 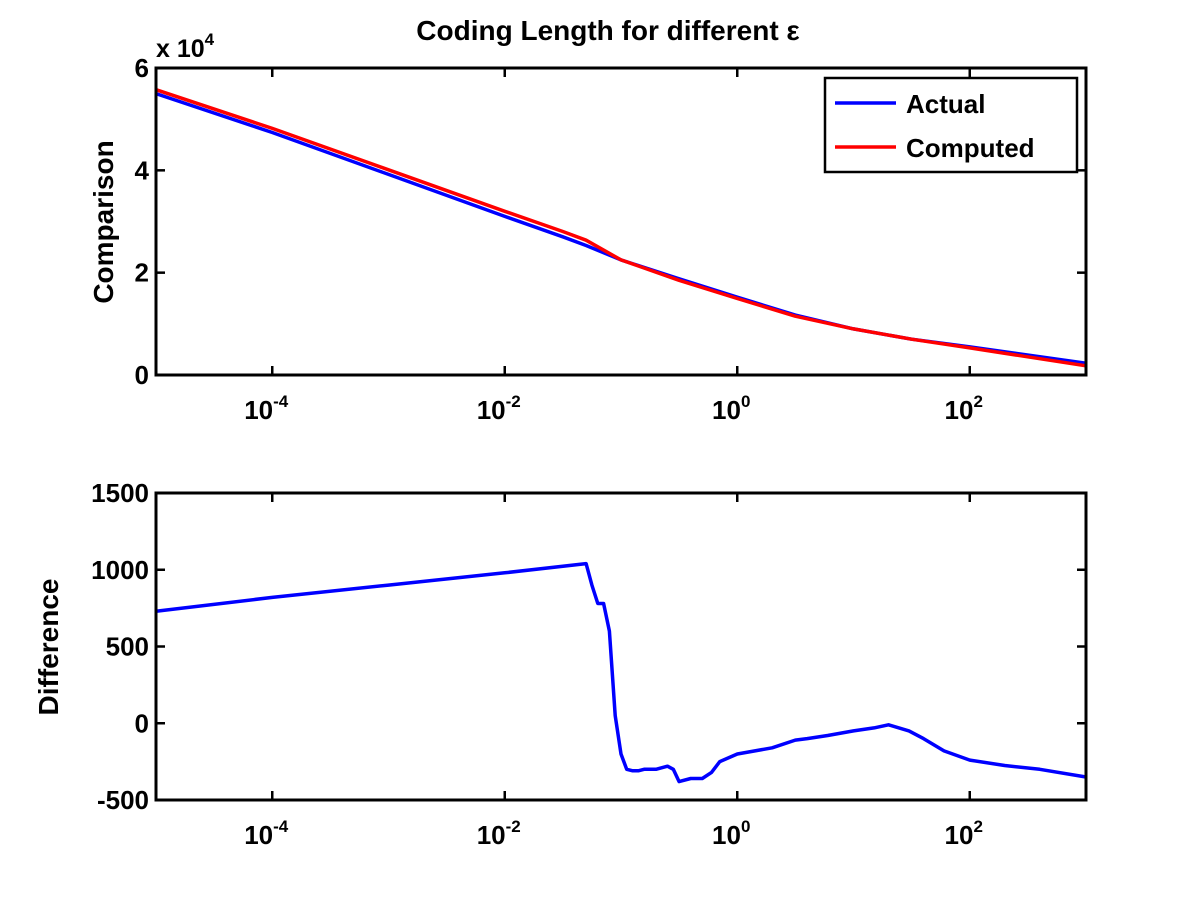 I want to click on bottom-x-tick-label: 10⁰, so click(x=731, y=833).